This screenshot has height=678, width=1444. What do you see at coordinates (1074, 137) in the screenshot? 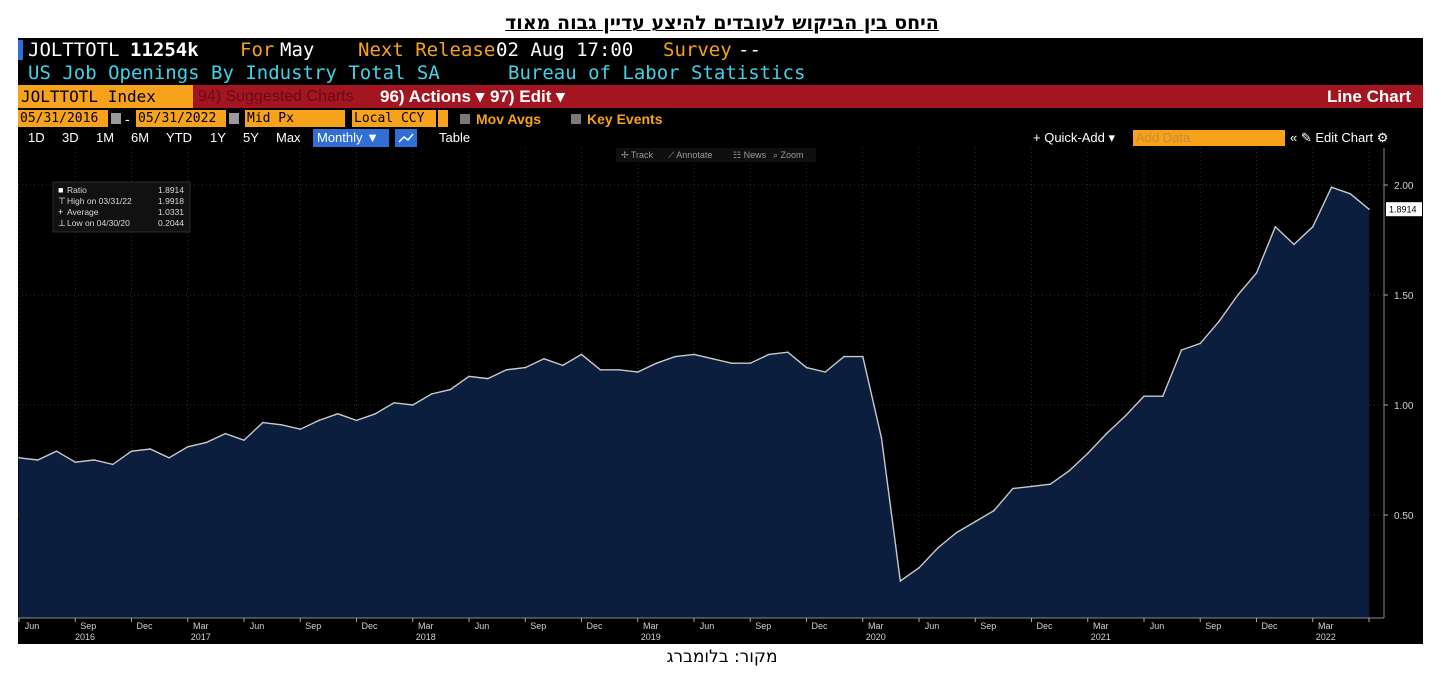
I see `quick-add-button: + Quick-Add ▾` at bounding box center [1074, 137].